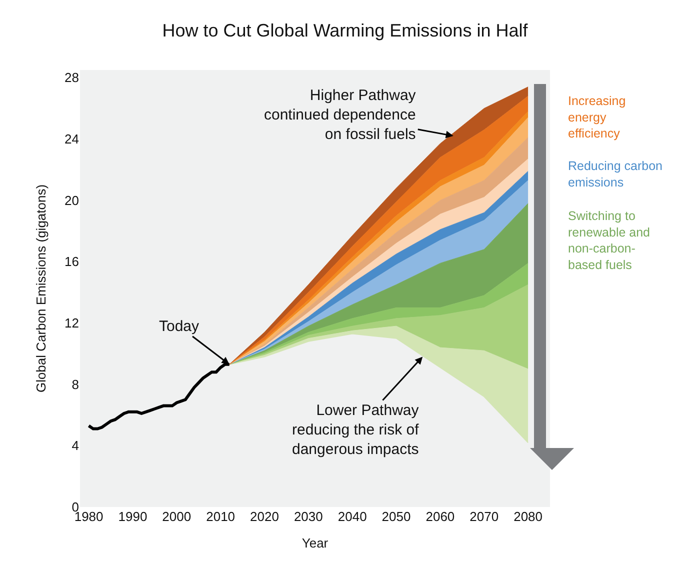 The height and width of the screenshot is (562, 690). I want to click on x-tick-label: 2070, so click(484, 516).